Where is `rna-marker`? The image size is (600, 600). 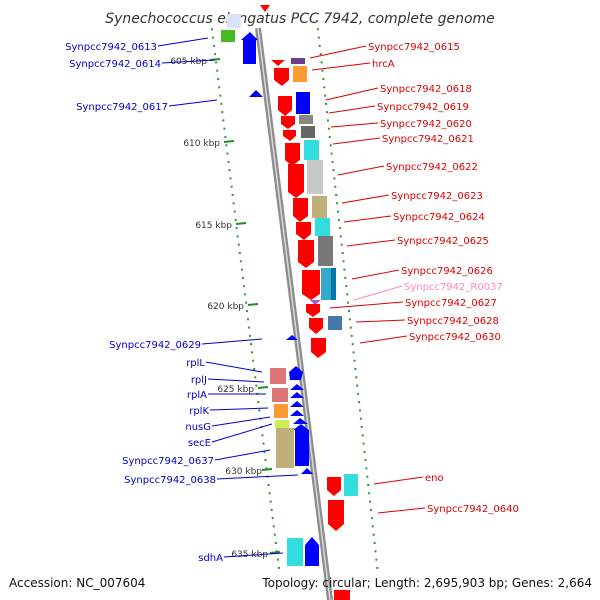
rna-marker is located at coordinates (315, 302).